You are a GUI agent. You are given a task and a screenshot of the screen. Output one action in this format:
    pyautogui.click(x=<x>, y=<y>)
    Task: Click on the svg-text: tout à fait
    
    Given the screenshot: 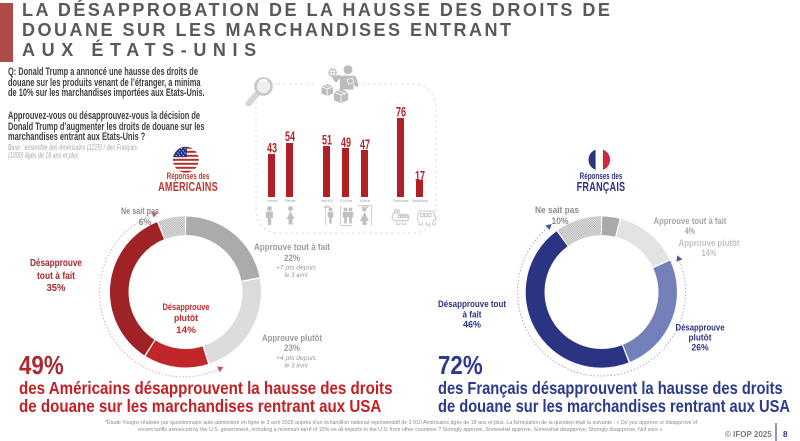 What is the action you would take?
    pyautogui.click(x=56, y=276)
    